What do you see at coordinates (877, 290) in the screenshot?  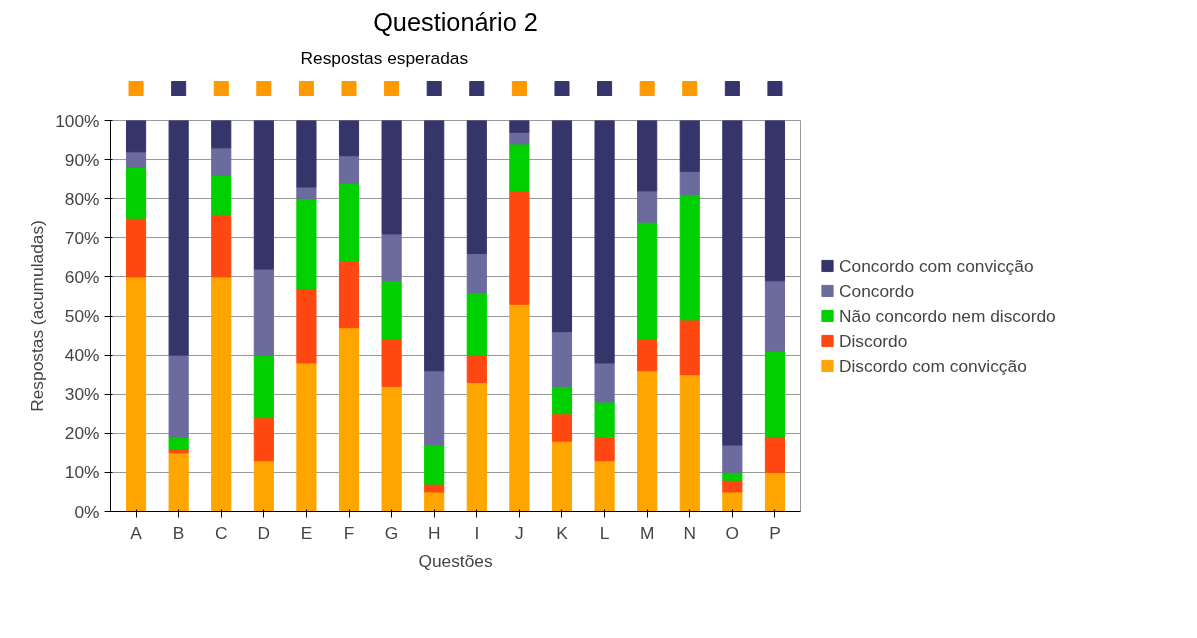 I see `legend-label: Concordo` at bounding box center [877, 290].